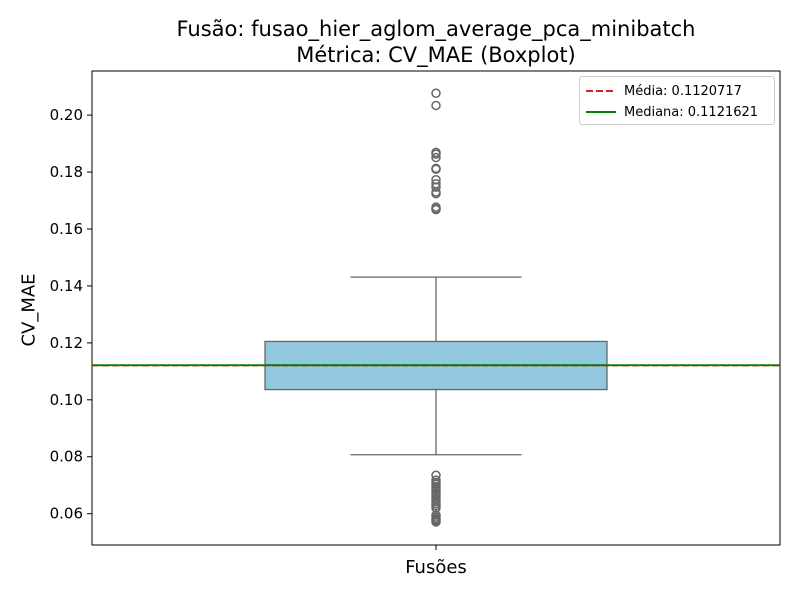  I want to click on x-axis-label: Fusões, so click(436, 567).